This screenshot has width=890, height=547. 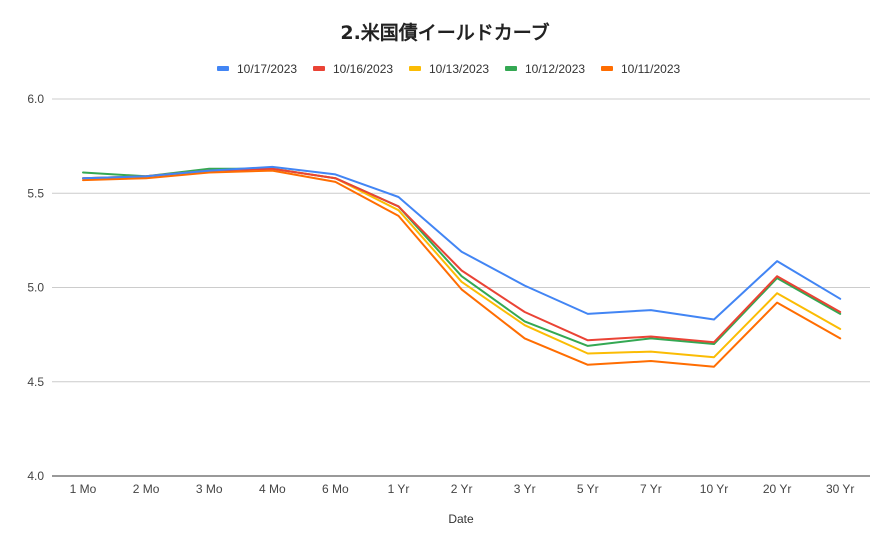 I want to click on y-tick-label: 5.0, so click(x=35, y=288).